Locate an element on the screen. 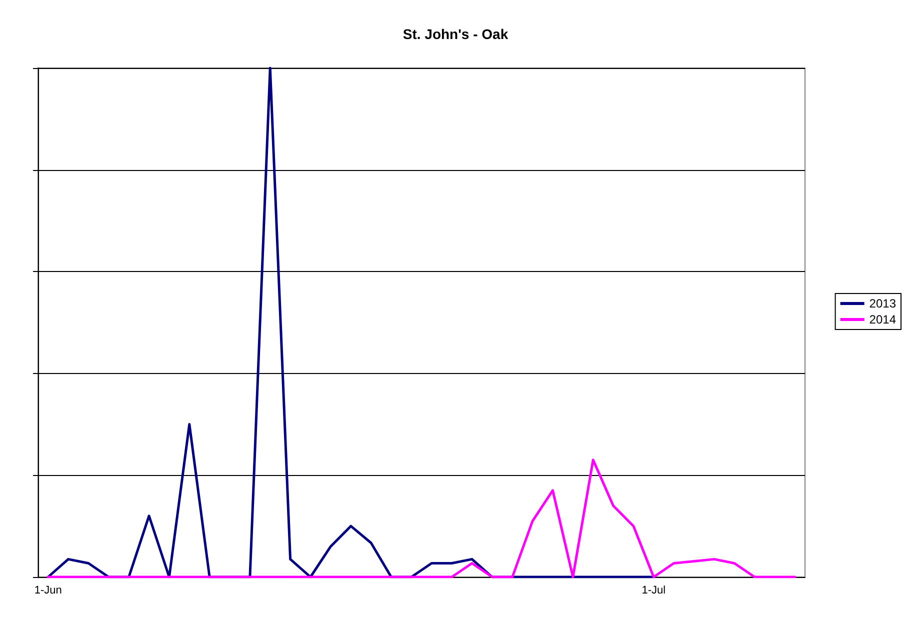 This screenshot has width=911, height=623. legend-label: 2013 is located at coordinates (882, 303).